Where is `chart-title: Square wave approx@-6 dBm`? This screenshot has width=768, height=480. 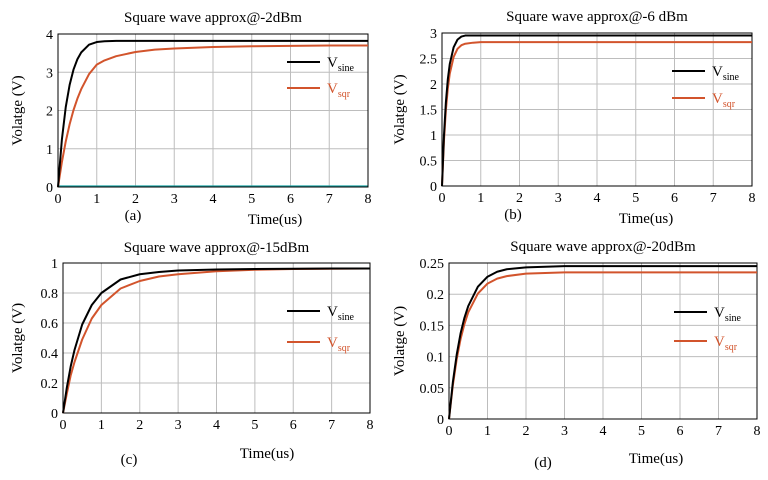 chart-title: Square wave approx@-6 dBm is located at coordinates (597, 17).